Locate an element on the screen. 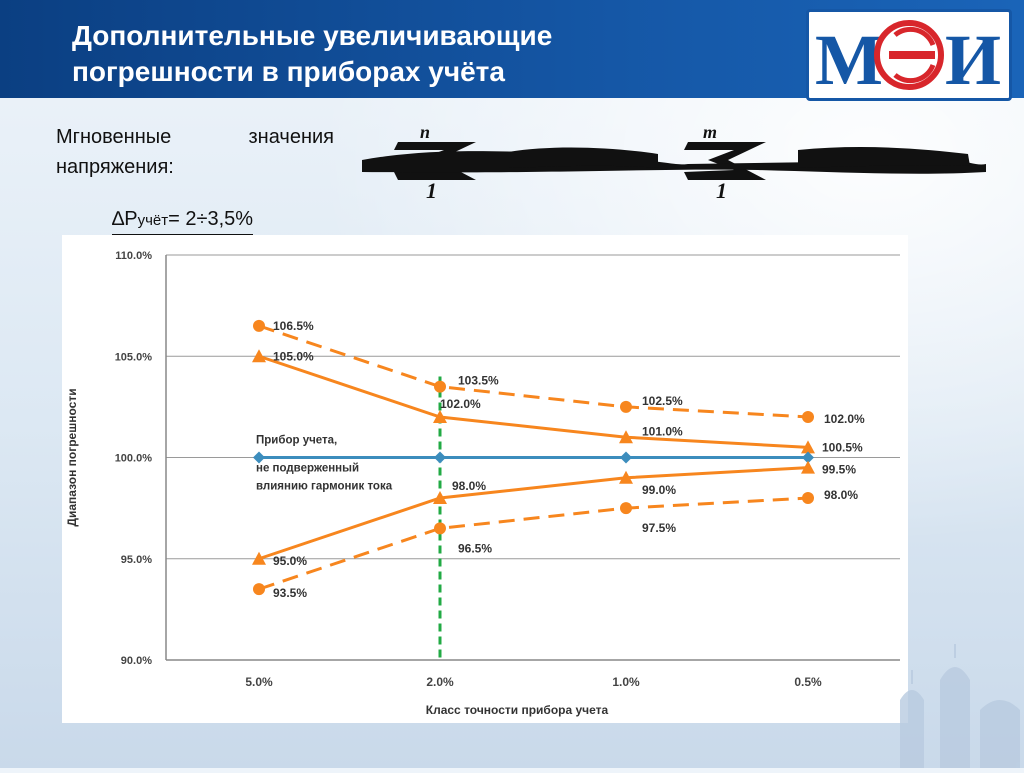 This screenshot has width=1024, height=773. y-tick-label: 100.0% is located at coordinates (134, 459).